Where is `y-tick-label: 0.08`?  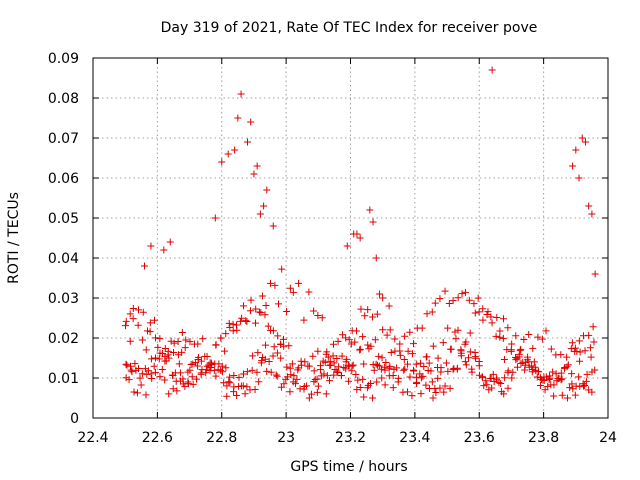
y-tick-label: 0.08 is located at coordinates (63, 99).